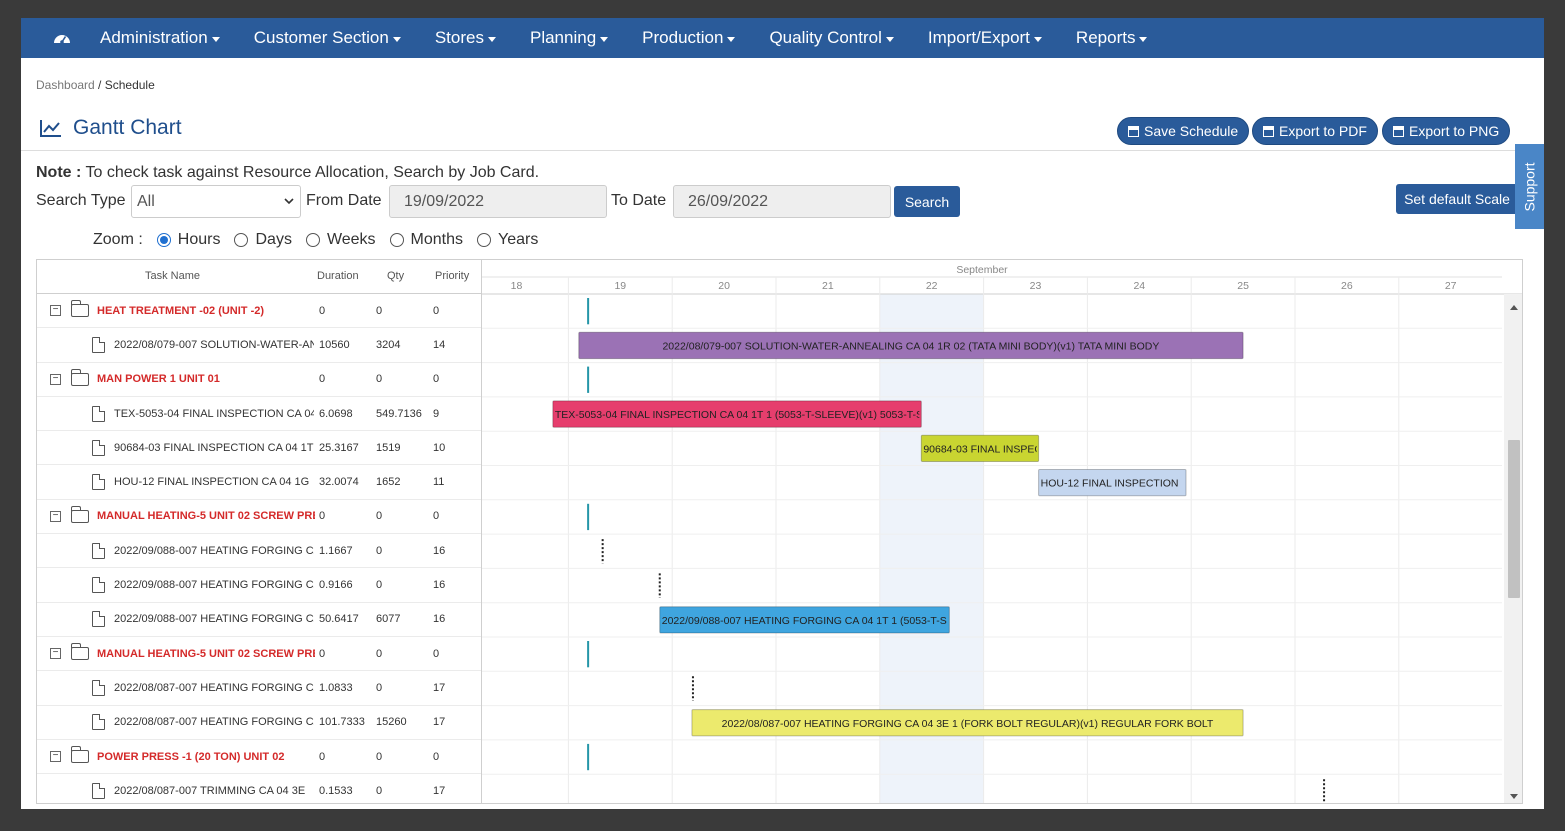 This screenshot has width=1565, height=831. What do you see at coordinates (241, 240) in the screenshot?
I see `zoom-days-radio` at bounding box center [241, 240].